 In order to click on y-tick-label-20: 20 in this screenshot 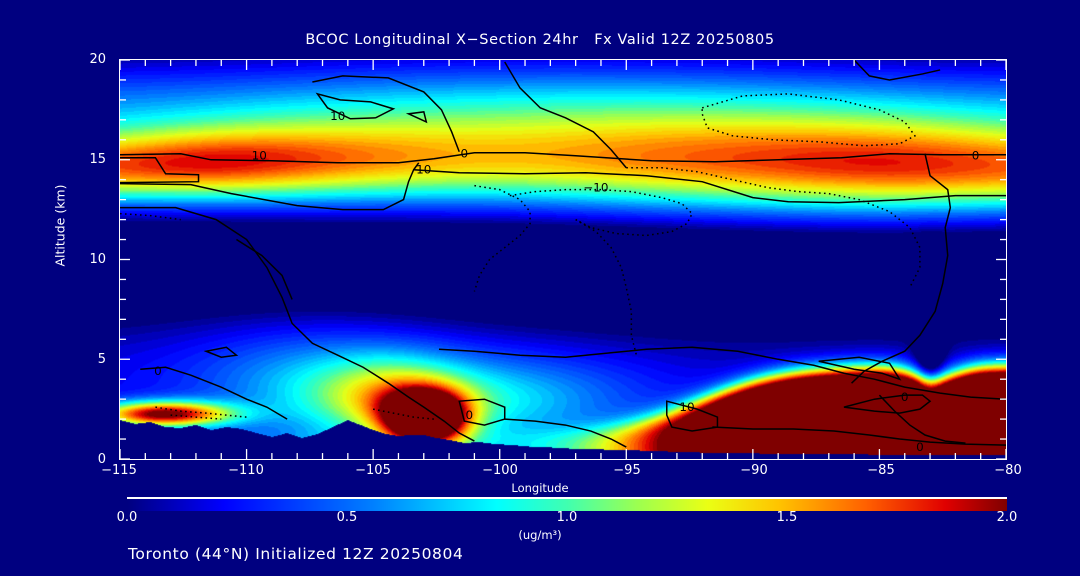, I will do `click(97, 59)`.